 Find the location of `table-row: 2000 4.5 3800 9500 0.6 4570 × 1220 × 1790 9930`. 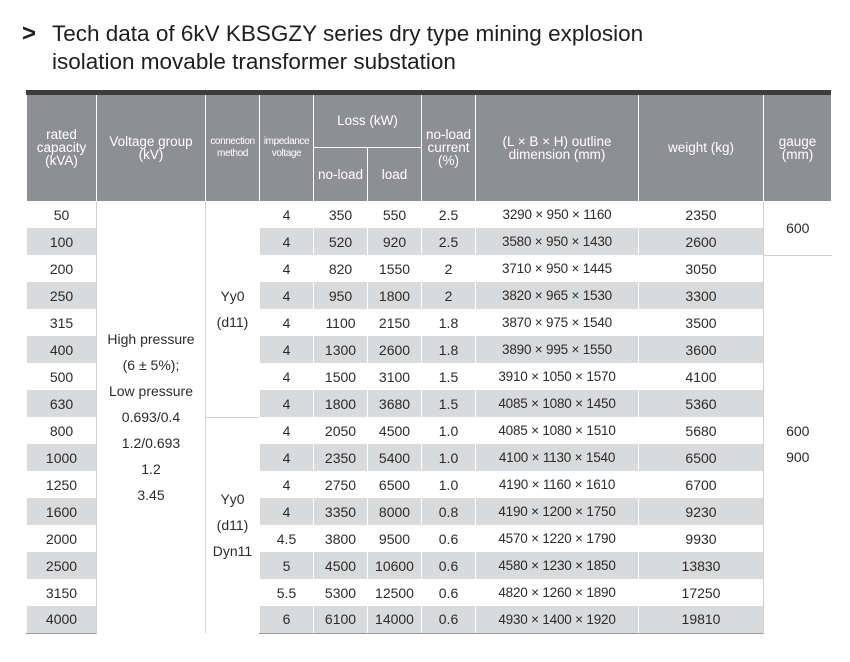

table-row: 2000 4.5 3800 9500 0.6 4570 × 1220 × 1790 9930 is located at coordinates (429, 538).